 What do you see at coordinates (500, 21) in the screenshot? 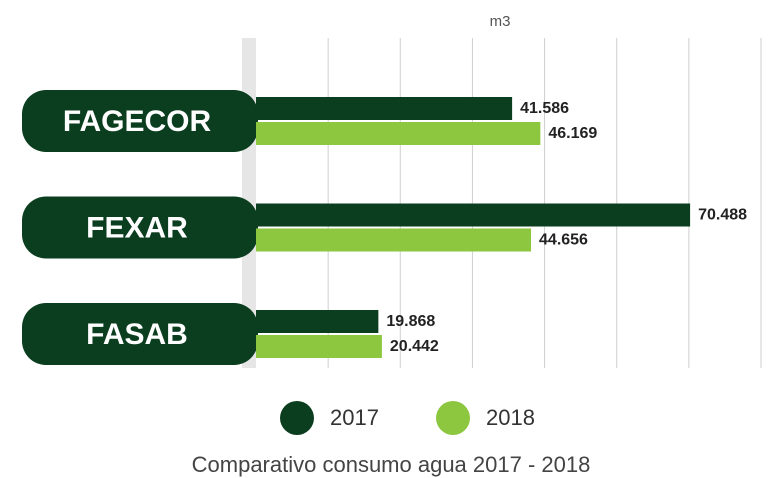
I see `axis-label: m3` at bounding box center [500, 21].